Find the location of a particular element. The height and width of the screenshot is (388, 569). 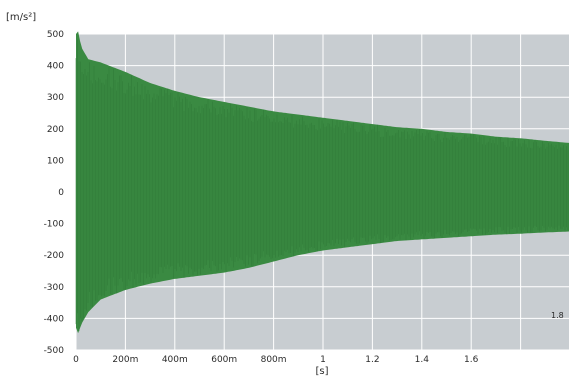

y-tick-label: 300 is located at coordinates (55, 98).